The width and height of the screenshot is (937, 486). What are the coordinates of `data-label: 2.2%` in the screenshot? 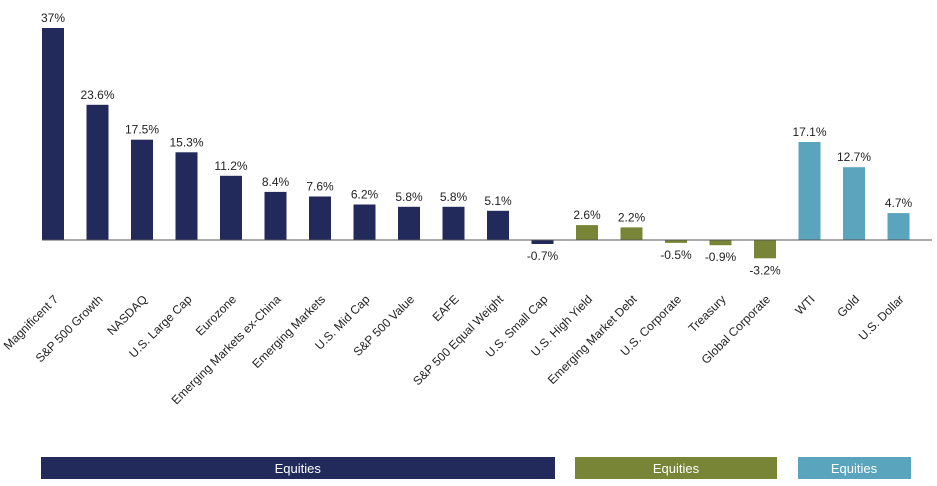 It's located at (632, 217).